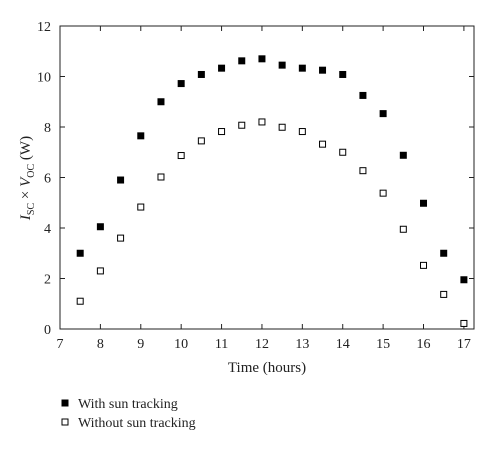 The width and height of the screenshot is (500, 452). What do you see at coordinates (128, 414) in the screenshot?
I see `legend: With sun tracking Without sun tracking` at bounding box center [128, 414].